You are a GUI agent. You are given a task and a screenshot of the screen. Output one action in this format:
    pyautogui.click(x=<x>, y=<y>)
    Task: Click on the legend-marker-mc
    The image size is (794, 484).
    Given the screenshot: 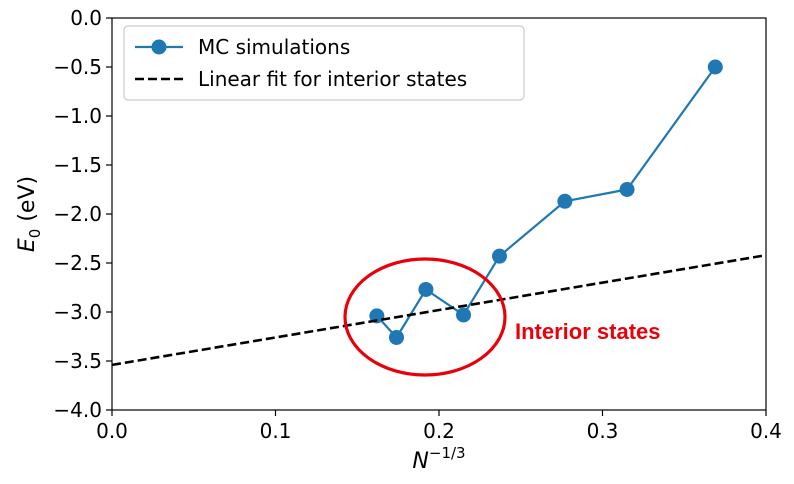 What is the action you would take?
    pyautogui.click(x=159, y=47)
    